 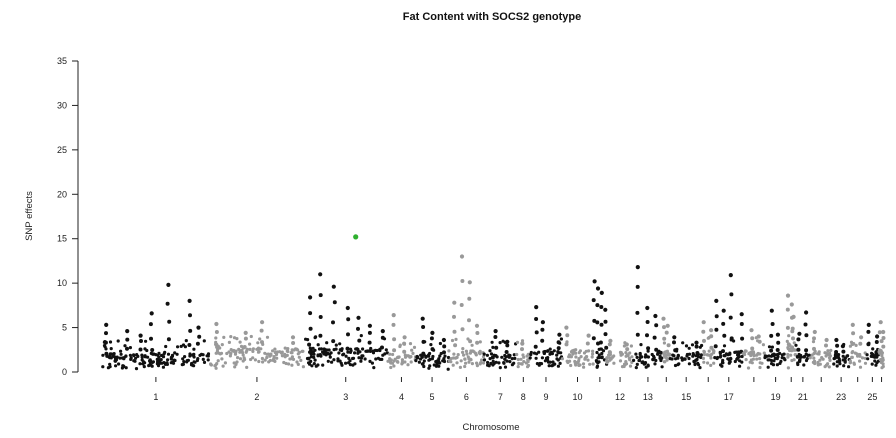 I want to click on y-axis: 0 5 10 15 20 25 30 35, so click(x=68, y=216).